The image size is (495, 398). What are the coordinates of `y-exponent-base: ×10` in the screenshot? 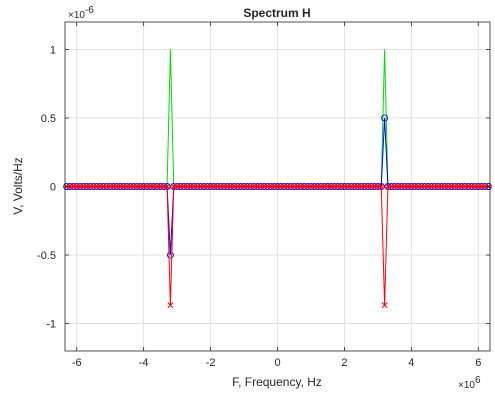 It's located at (76, 15).